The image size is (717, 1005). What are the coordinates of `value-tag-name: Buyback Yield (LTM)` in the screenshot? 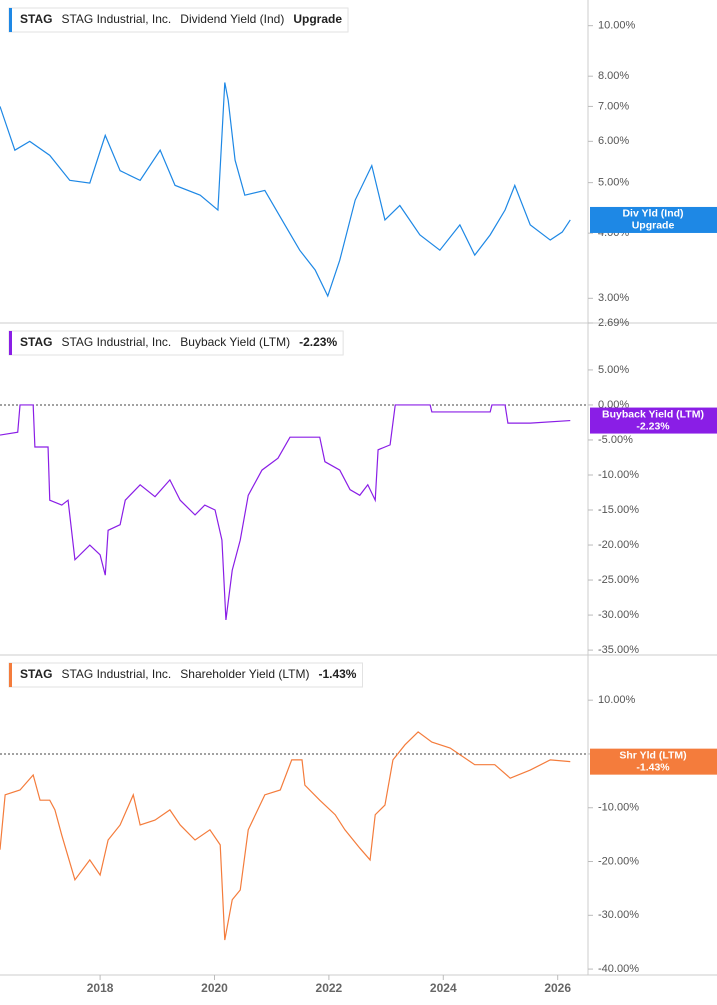 It's located at (653, 414).